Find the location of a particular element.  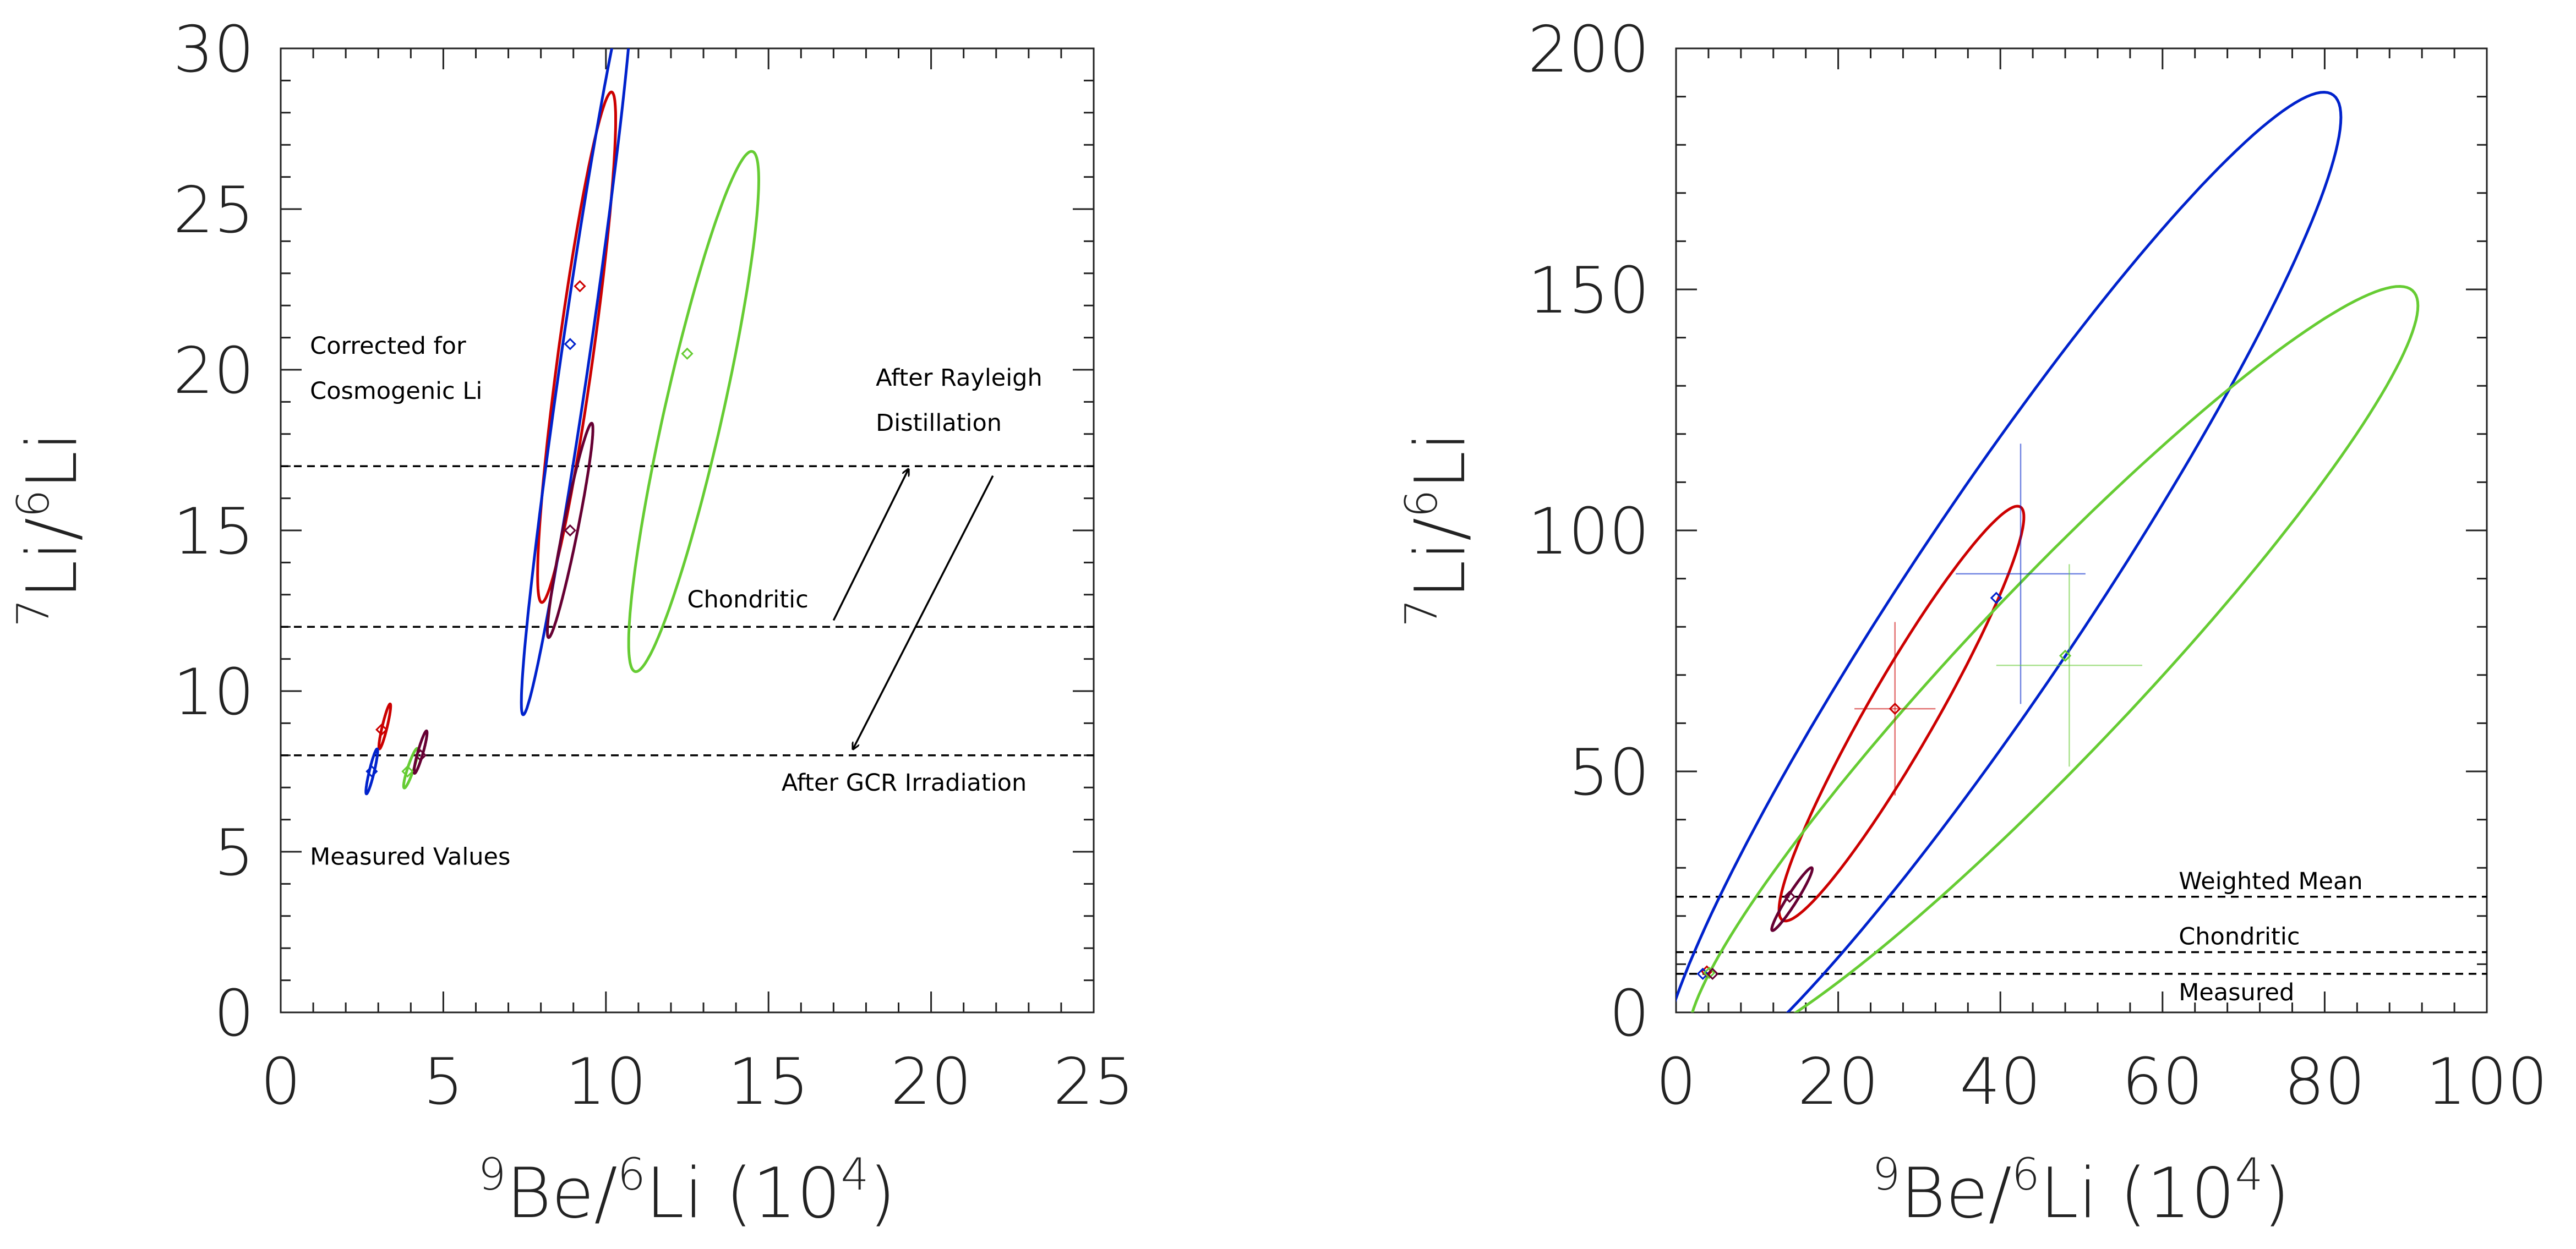

y-tick-label: 20 is located at coordinates (213, 371).